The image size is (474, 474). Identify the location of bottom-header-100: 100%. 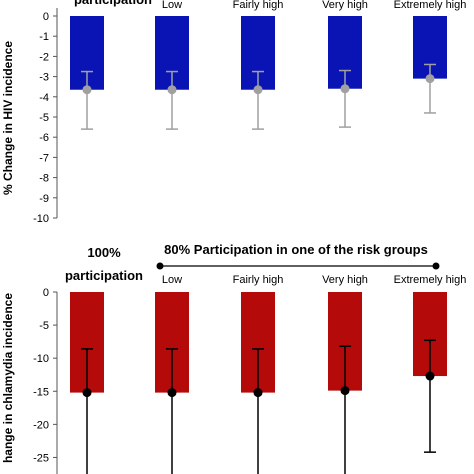
(104, 252).